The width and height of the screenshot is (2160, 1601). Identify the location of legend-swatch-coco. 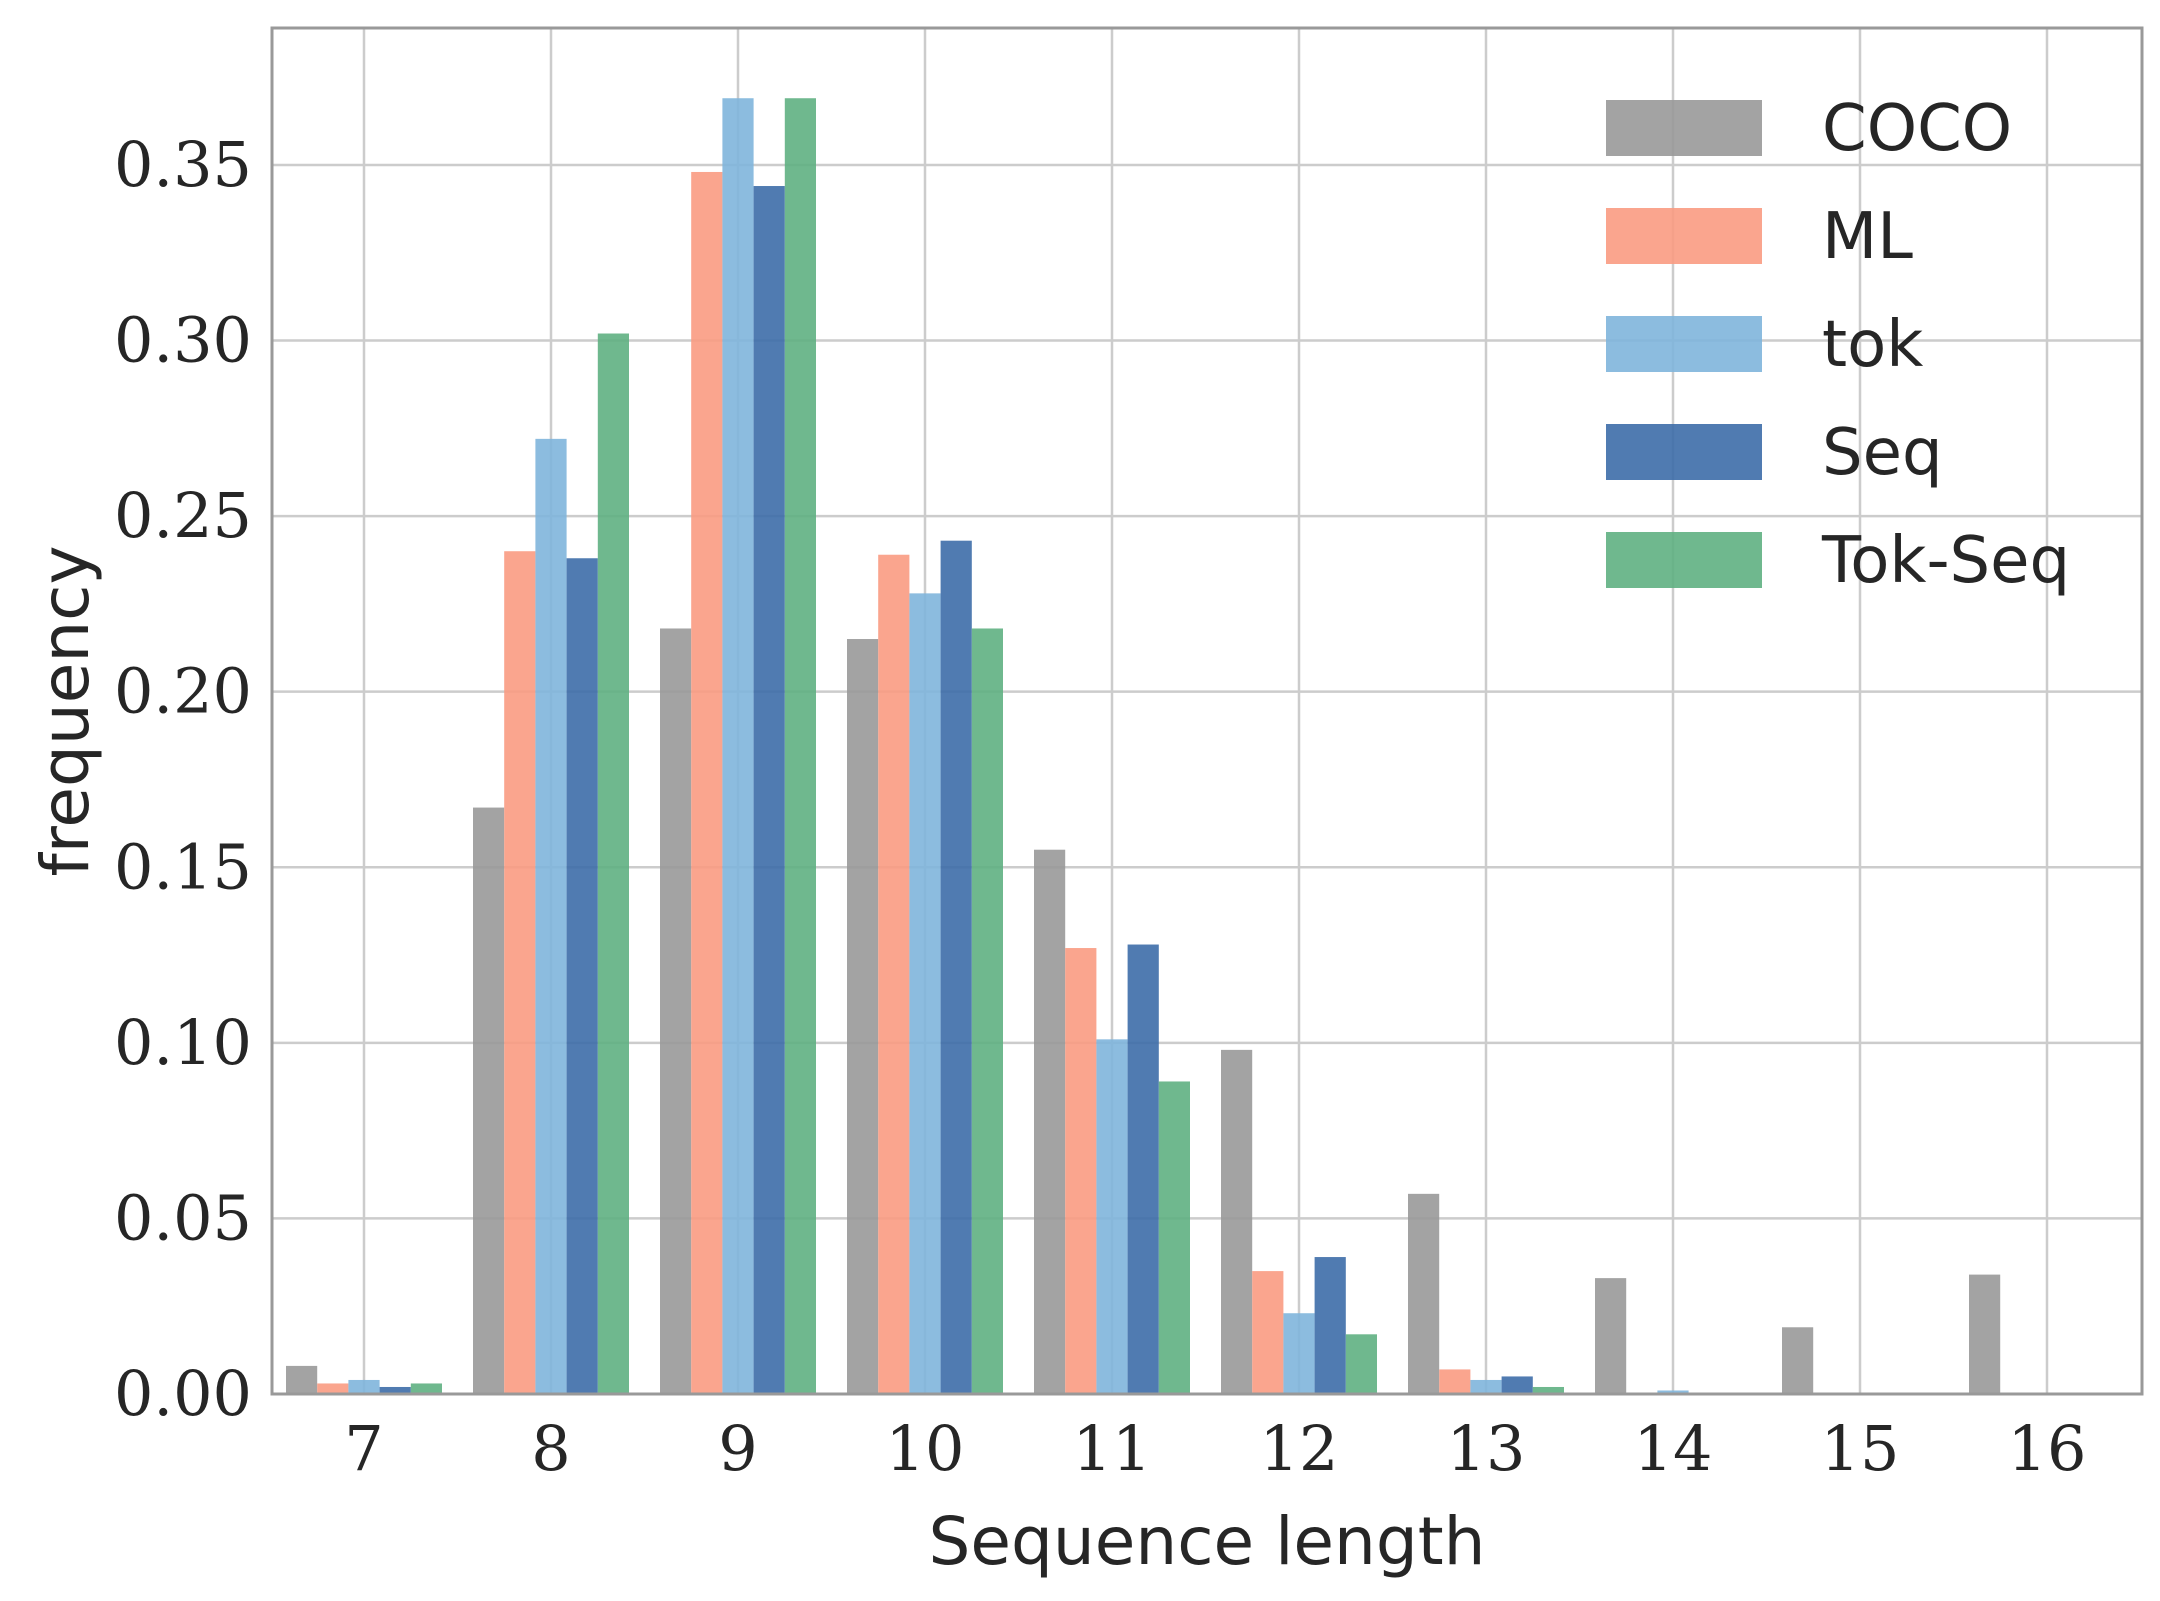
(1684, 128).